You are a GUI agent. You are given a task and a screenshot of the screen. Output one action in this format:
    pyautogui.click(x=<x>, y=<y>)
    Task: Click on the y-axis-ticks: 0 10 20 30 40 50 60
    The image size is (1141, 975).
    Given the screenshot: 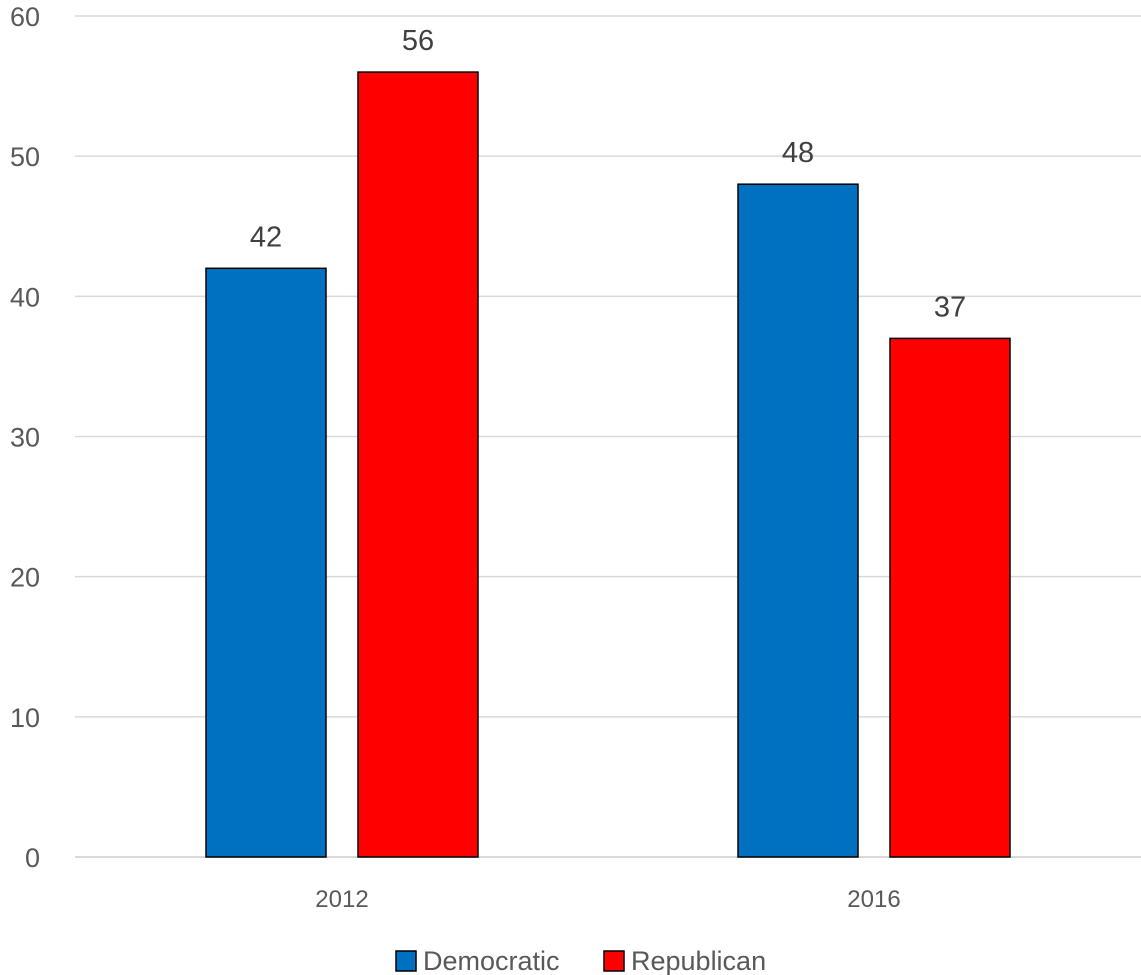 What is the action you would take?
    pyautogui.click(x=25, y=437)
    